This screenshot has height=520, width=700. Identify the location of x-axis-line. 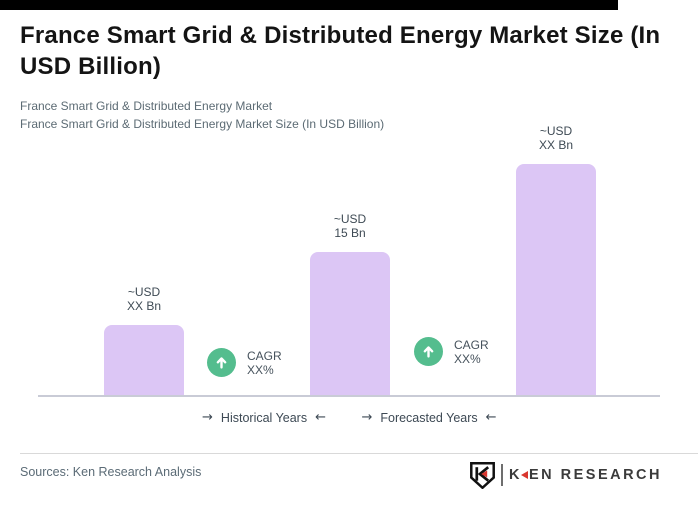
(349, 396).